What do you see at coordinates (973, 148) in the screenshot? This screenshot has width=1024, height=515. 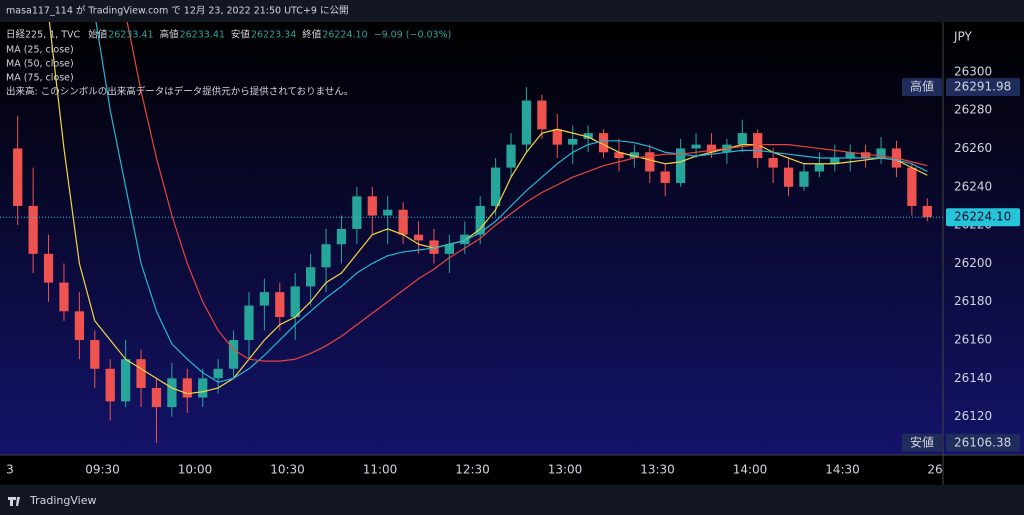 I see `y-tick-label: 26260` at bounding box center [973, 148].